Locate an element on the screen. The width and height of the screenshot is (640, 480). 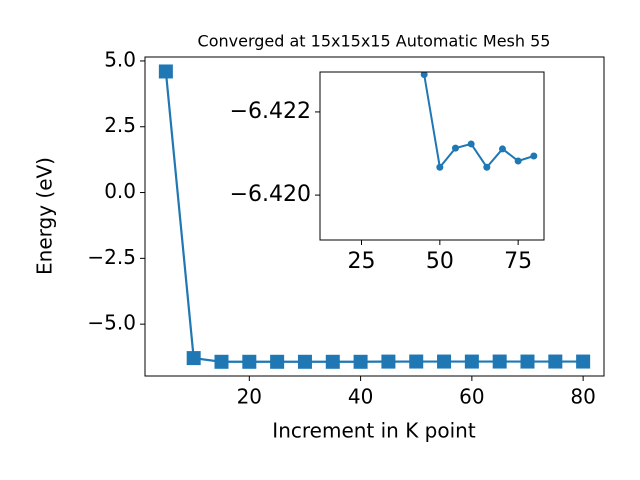
plot-area is located at coordinates (479, 121).